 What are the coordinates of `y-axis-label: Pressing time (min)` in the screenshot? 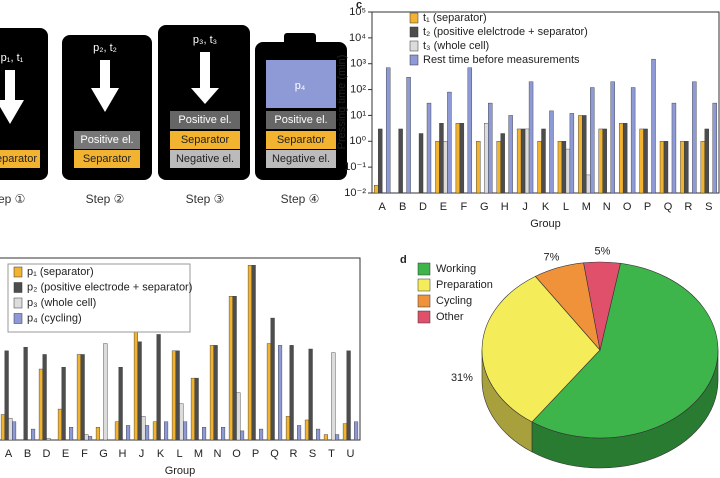 It's located at (342, 102).